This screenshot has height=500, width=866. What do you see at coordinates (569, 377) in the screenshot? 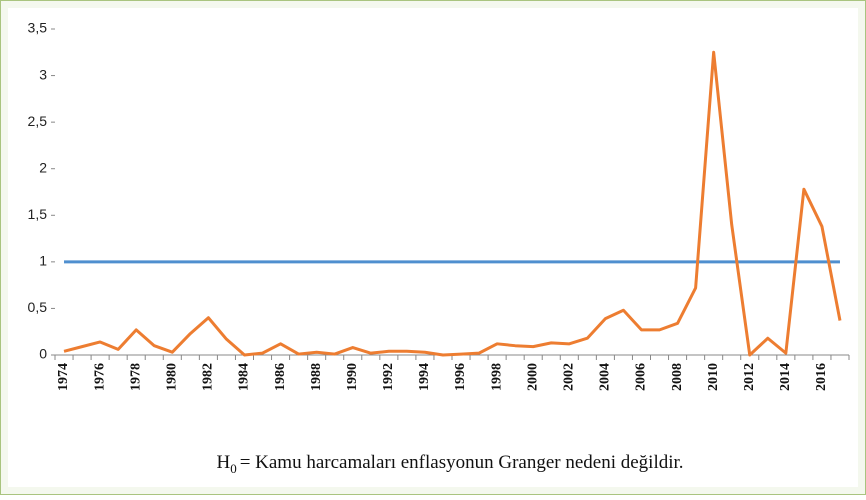
I see `x-tick-label: 2002` at bounding box center [569, 377].